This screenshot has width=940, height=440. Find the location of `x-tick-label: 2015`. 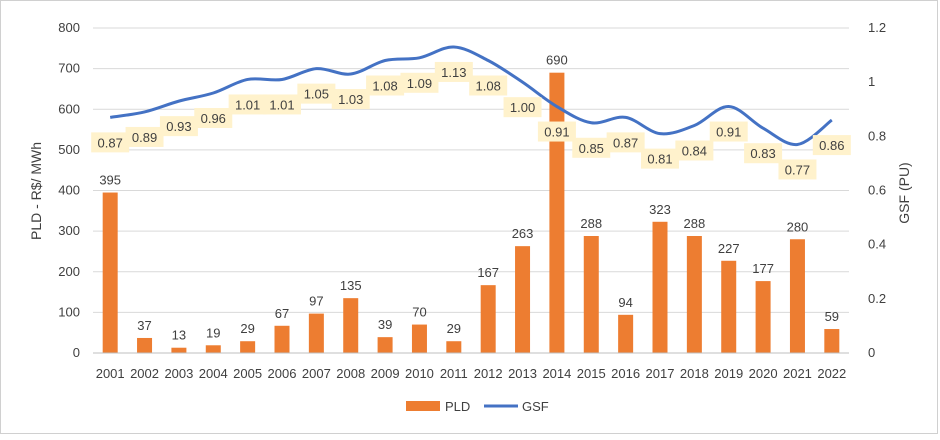

x-tick-label: 2015 is located at coordinates (591, 373).